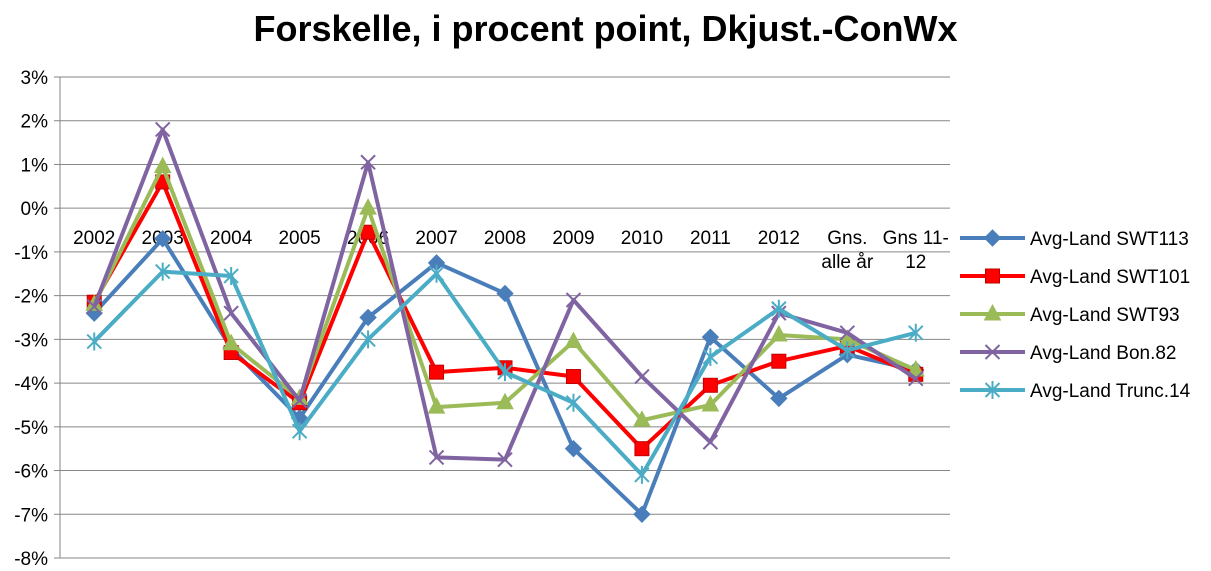 The image size is (1211, 571). What do you see at coordinates (847, 250) in the screenshot?
I see `x-tick-label: Gns. alle år` at bounding box center [847, 250].